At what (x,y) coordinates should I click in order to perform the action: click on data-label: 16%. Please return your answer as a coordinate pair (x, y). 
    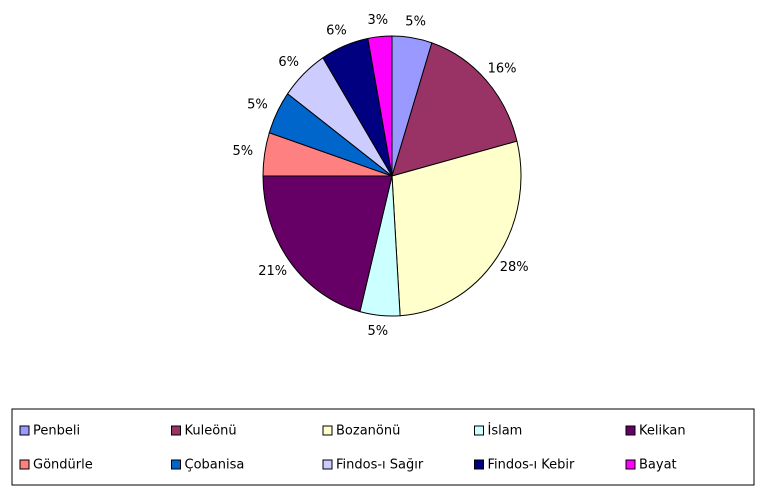
    Looking at the image, I should click on (502, 69).